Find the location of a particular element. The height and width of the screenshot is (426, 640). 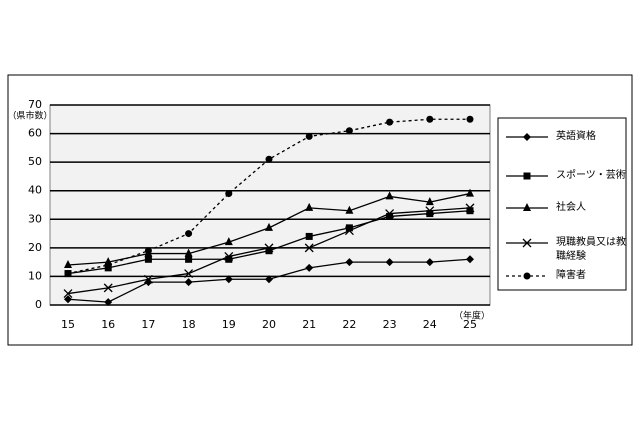

y-tick-label: 10 is located at coordinates (35, 275).